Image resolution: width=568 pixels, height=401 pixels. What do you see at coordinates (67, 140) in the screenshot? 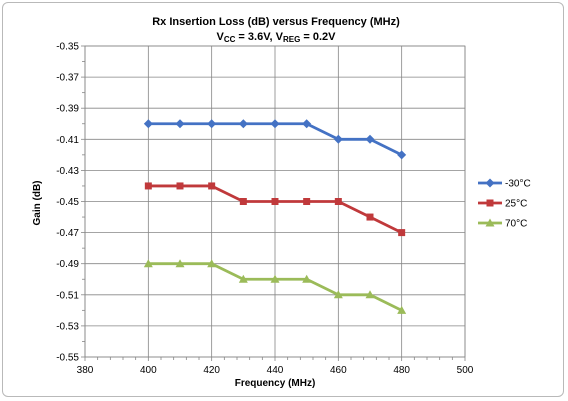
I see `y-tick-label: -0.41` at bounding box center [67, 140].